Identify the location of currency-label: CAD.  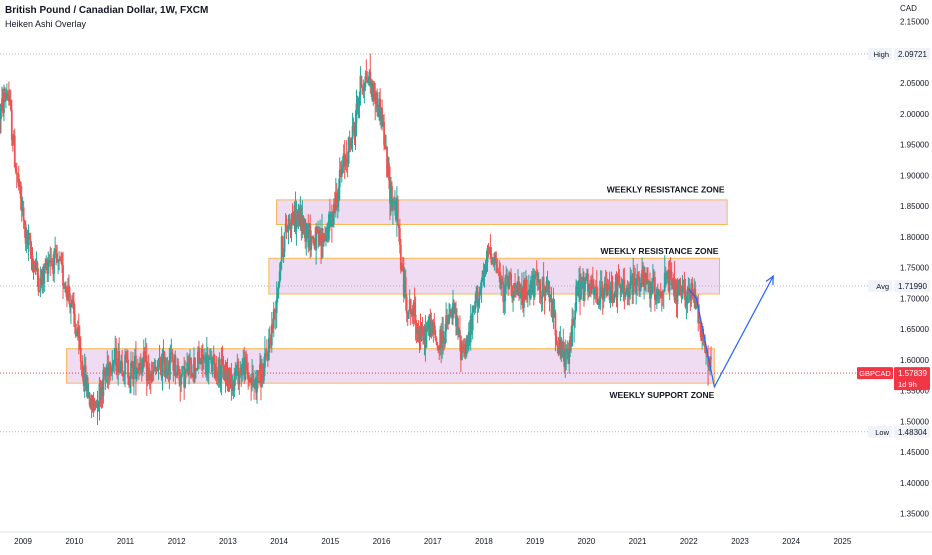
(908, 8).